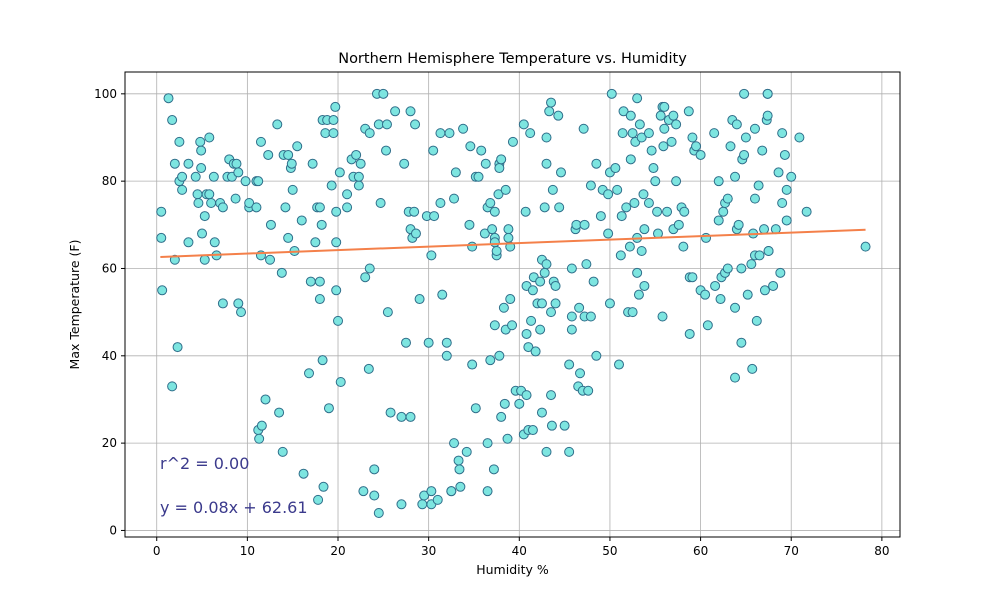 The image size is (1000, 600). What do you see at coordinates (105, 94) in the screenshot?
I see `y-tick-label: 100` at bounding box center [105, 94].